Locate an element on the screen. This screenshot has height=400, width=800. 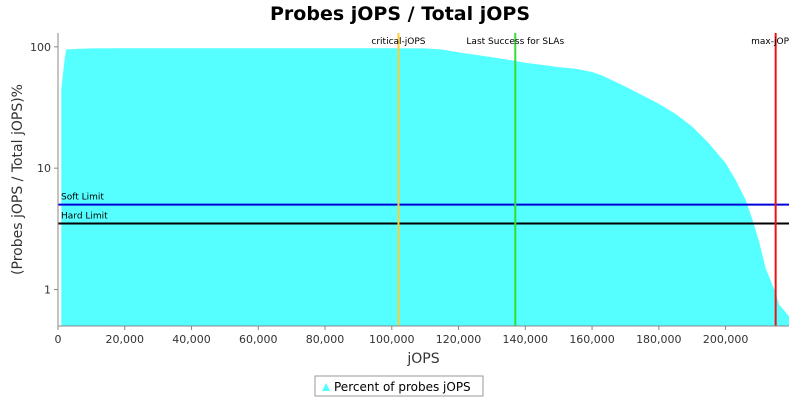
x-tick-label-9: 180,000 is located at coordinates (659, 339).